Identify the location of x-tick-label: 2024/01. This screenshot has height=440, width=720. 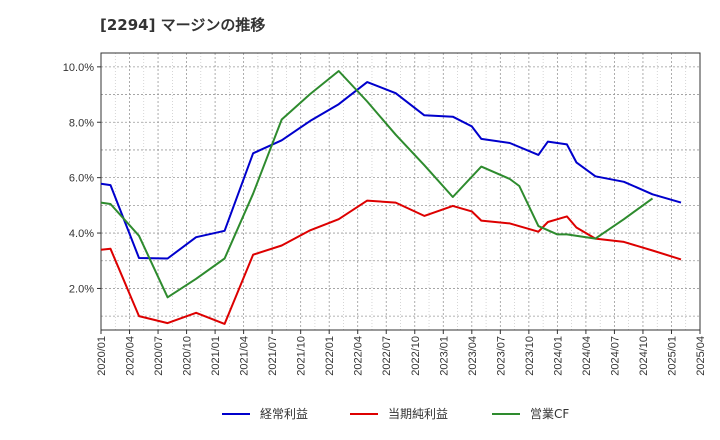
(558, 356).